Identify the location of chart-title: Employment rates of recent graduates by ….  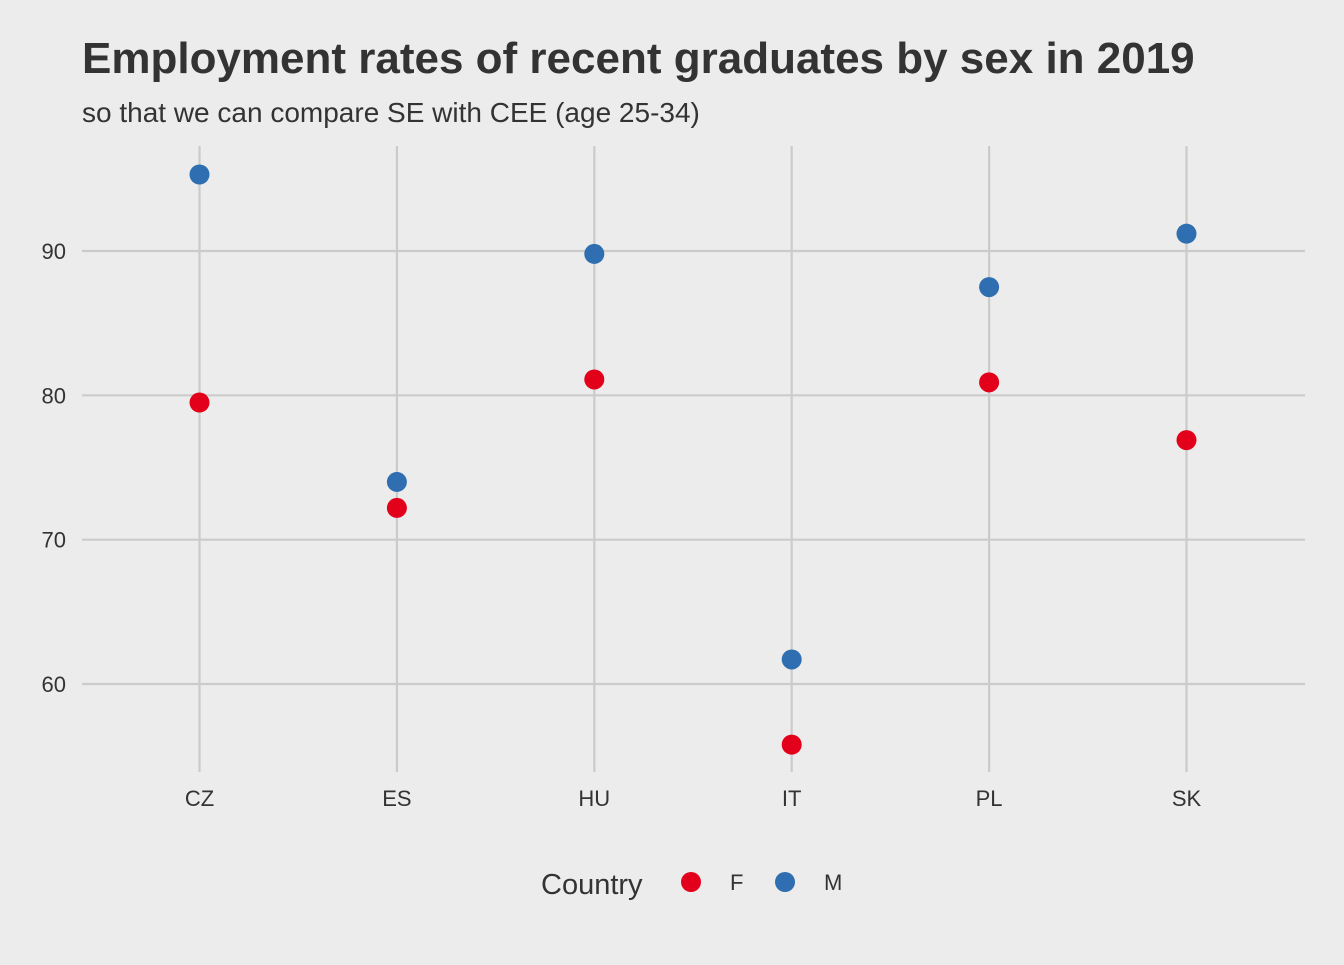
(638, 58).